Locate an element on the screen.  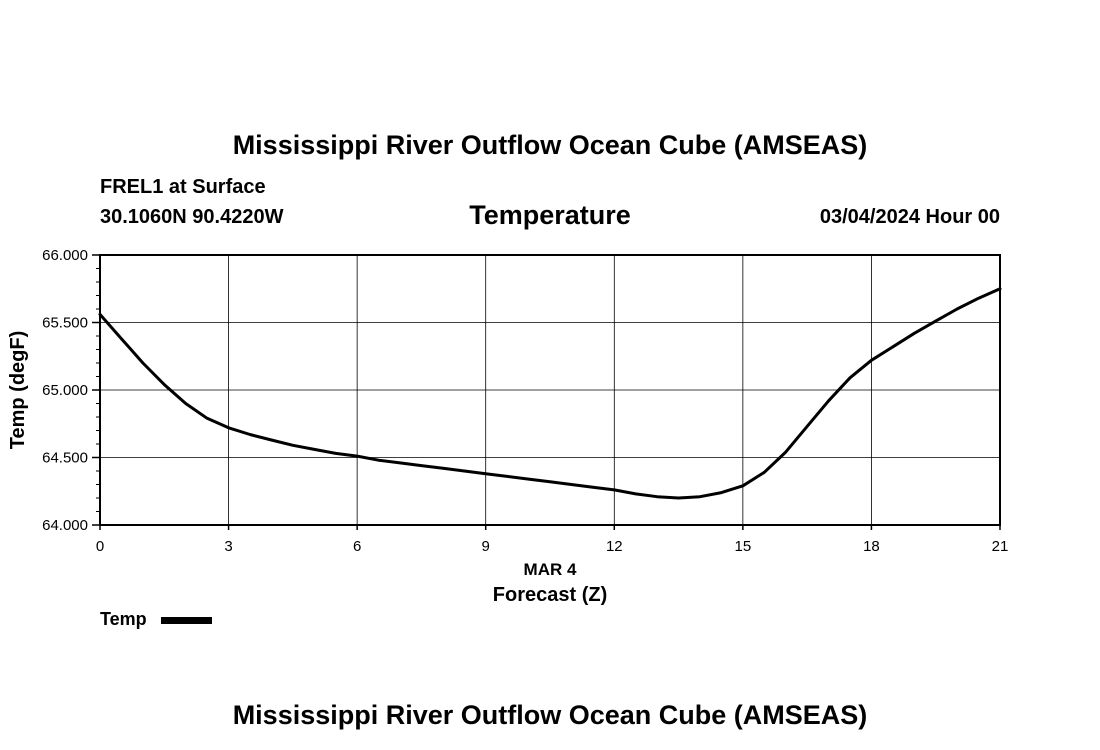
x-tick-label: 21 is located at coordinates (1000, 546).